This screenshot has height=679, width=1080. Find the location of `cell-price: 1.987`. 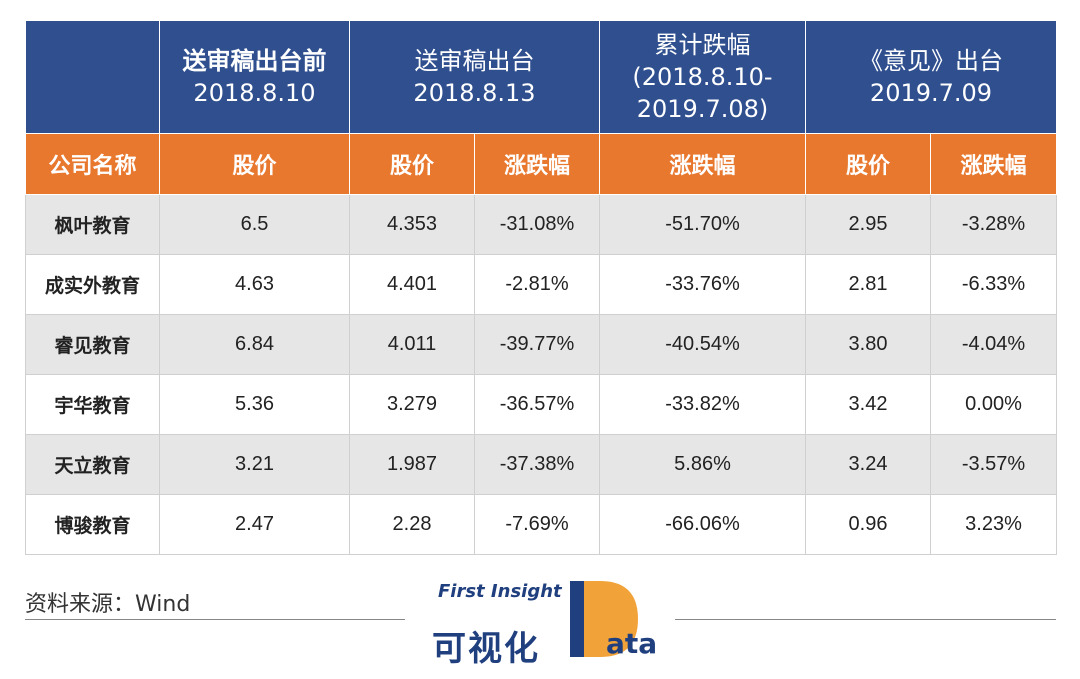

cell-price: 1.987 is located at coordinates (412, 464).